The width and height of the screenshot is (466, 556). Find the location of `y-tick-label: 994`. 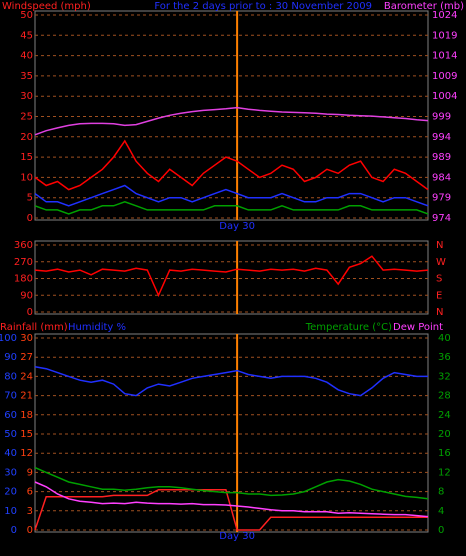

y-tick-label: 994 is located at coordinates (441, 137).